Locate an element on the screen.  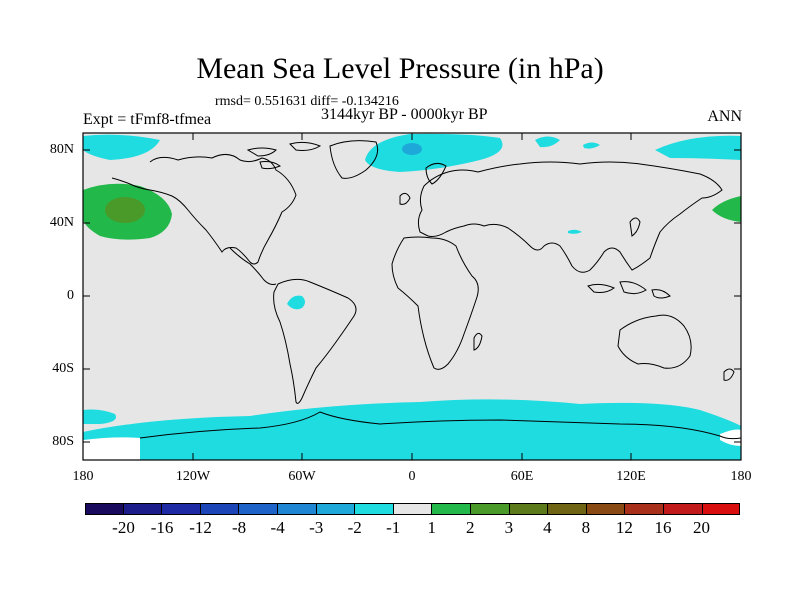
colorbar is located at coordinates (413, 509).